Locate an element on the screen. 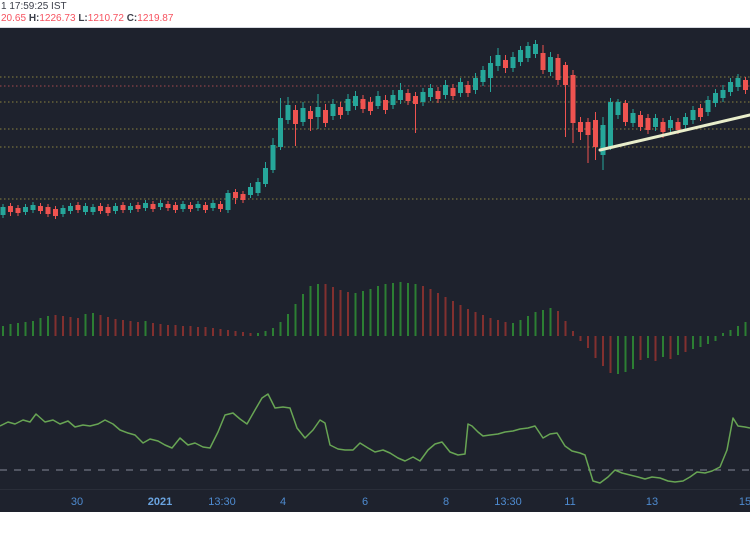  time-axis-label: 11 is located at coordinates (569, 502).